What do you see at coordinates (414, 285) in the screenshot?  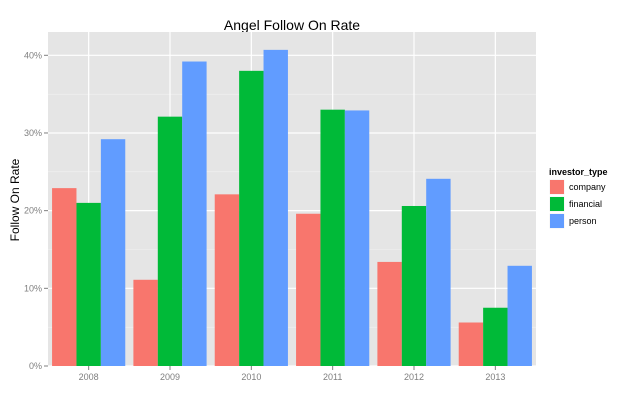 I see `bar-financial-2012` at bounding box center [414, 285].